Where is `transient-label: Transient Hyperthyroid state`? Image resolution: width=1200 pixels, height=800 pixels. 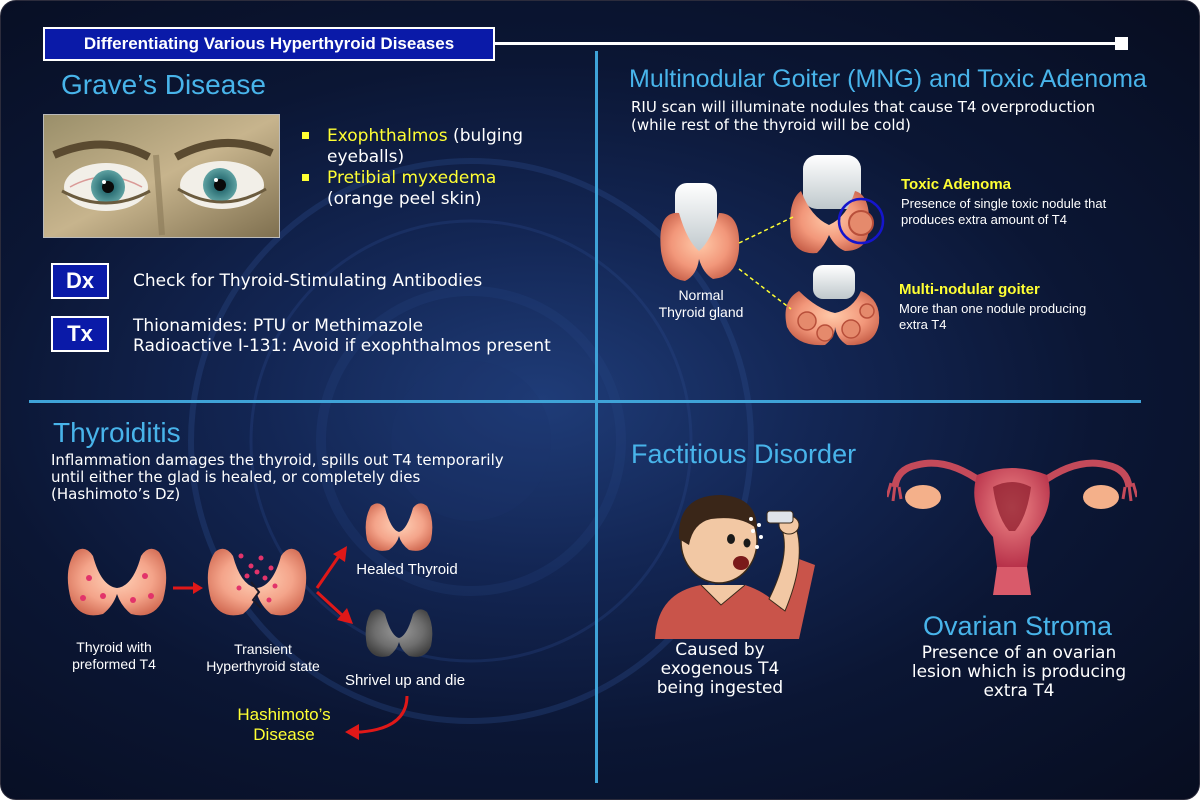 transient-label: Transient Hyperthyroid state is located at coordinates (263, 658).